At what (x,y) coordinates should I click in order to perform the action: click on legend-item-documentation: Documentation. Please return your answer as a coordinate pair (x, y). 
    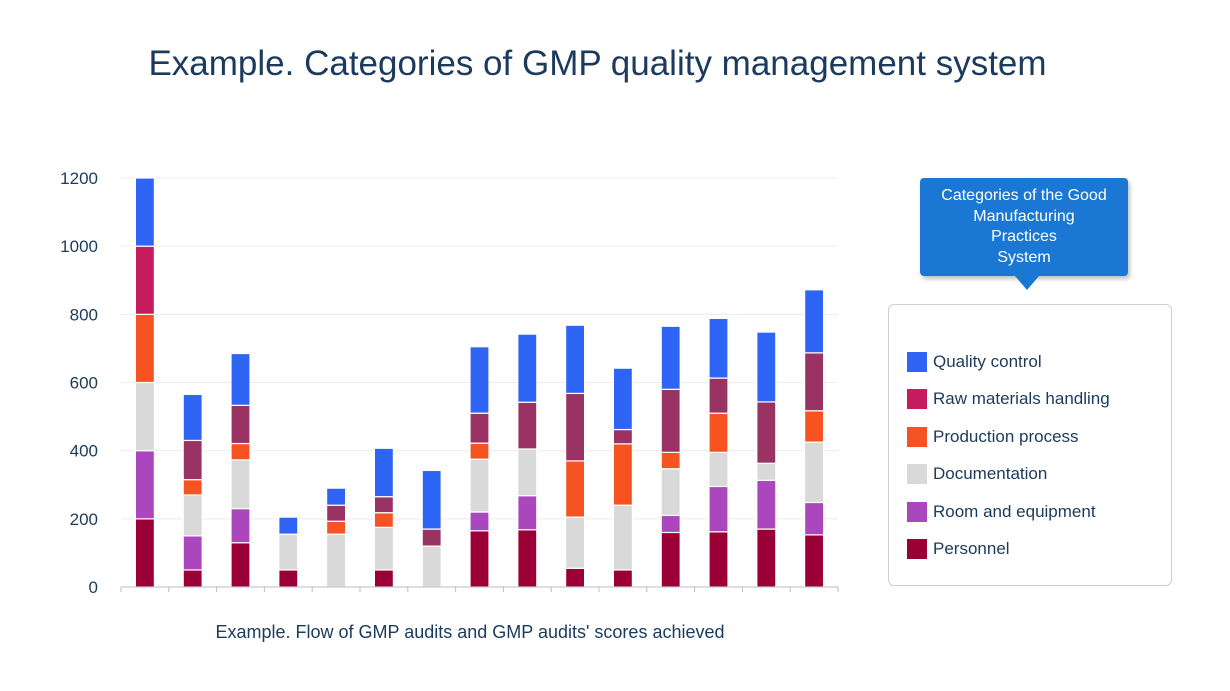
    Looking at the image, I should click on (1039, 475).